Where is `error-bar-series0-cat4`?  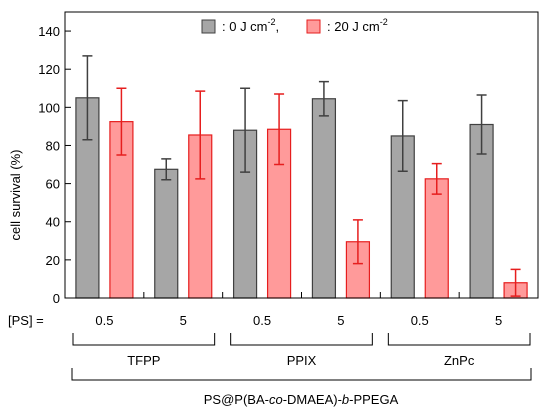 error-bar-series0-cat4 is located at coordinates (402, 135).